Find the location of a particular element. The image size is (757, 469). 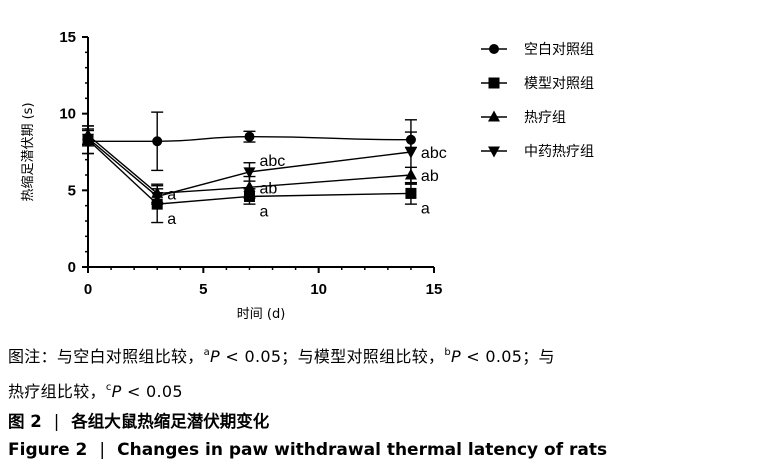

x-tick-label: 5 is located at coordinates (203, 289).